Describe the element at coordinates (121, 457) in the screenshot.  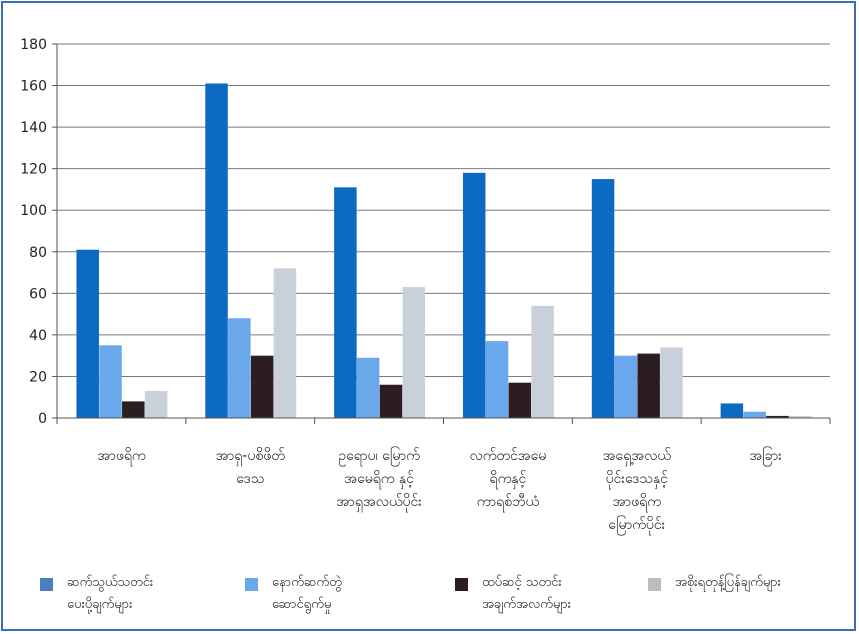
I see `x-category-label: အာဖရိက` at that location.